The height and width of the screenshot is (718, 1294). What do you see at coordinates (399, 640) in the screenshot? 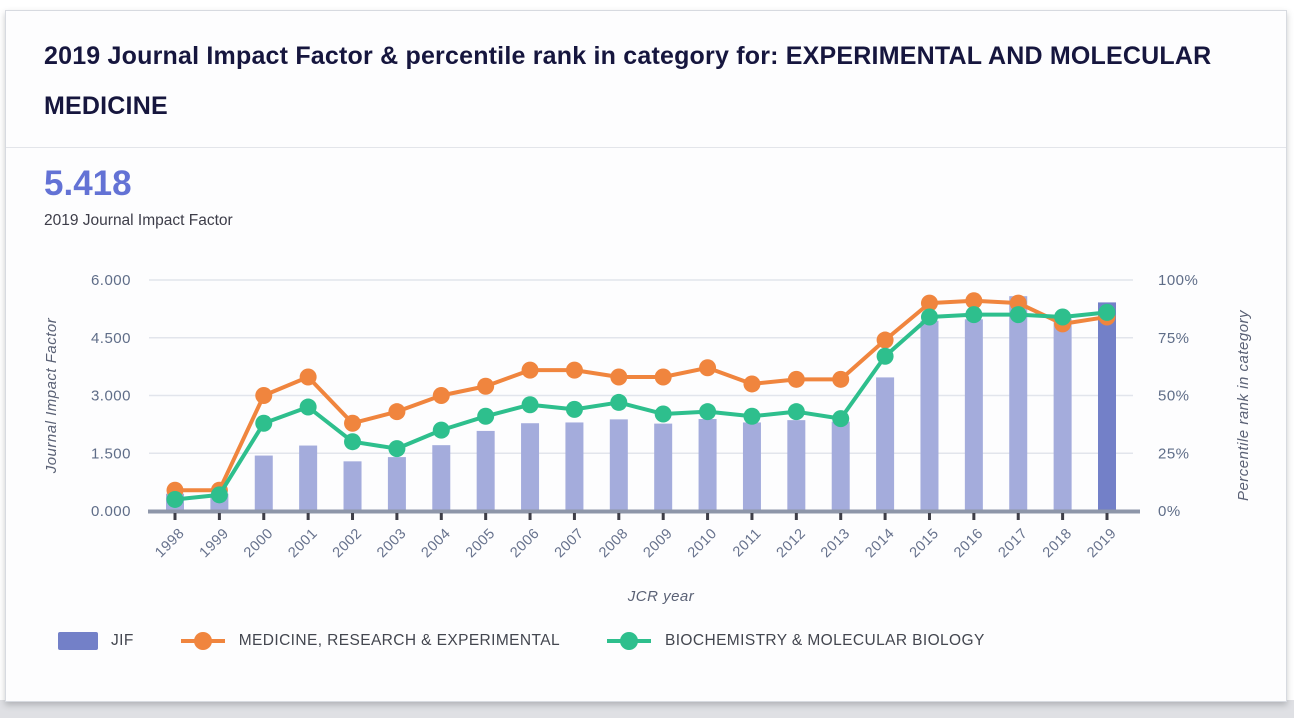
I see `legend-label-medicine: MEDICINE, RESEARCH & EXPERIMENTAL` at bounding box center [399, 640].